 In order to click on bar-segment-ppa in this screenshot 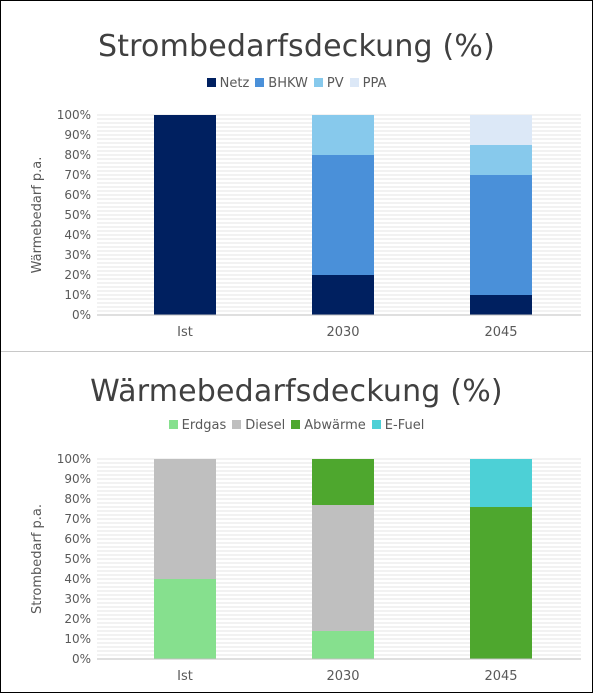, I will do `click(501, 130)`.